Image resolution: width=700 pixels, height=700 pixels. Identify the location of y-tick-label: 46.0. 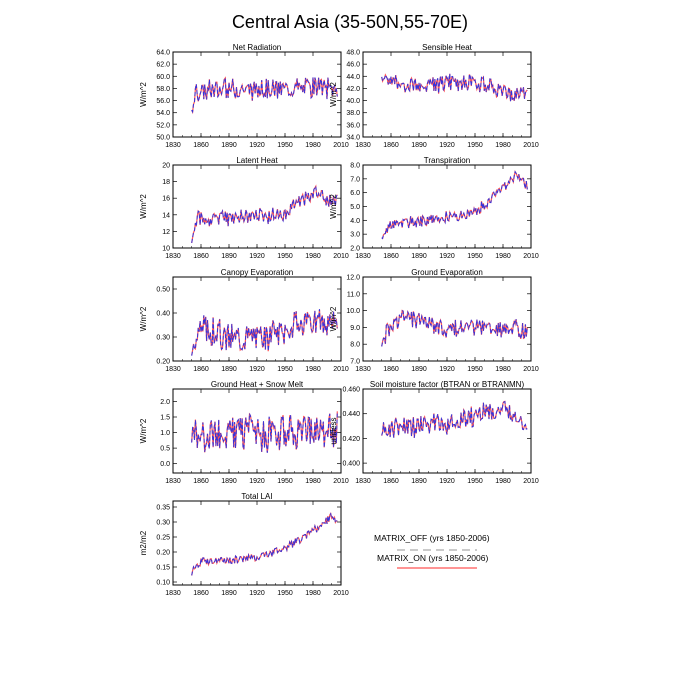
(353, 65).